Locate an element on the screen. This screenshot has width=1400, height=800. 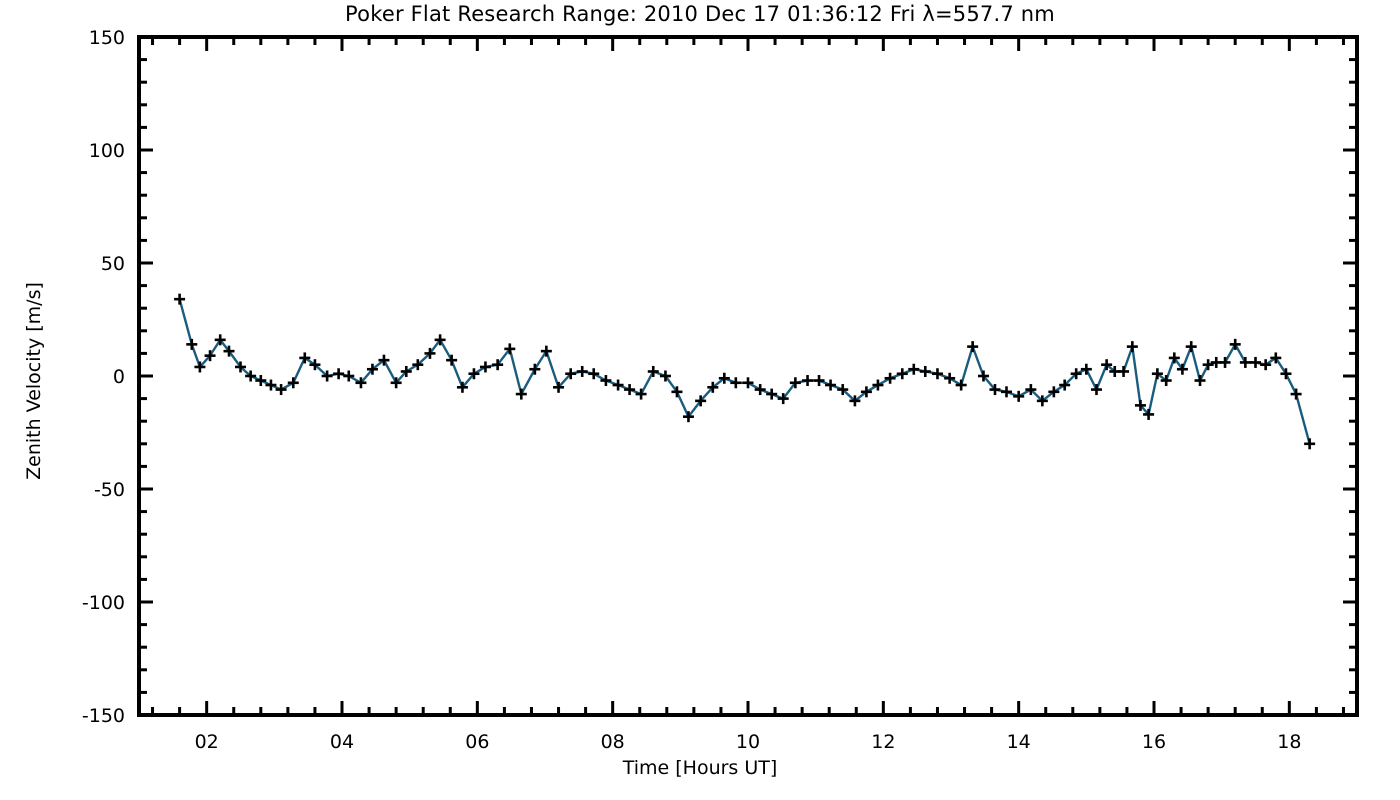
svg-text: 18 is located at coordinates (1289, 742).